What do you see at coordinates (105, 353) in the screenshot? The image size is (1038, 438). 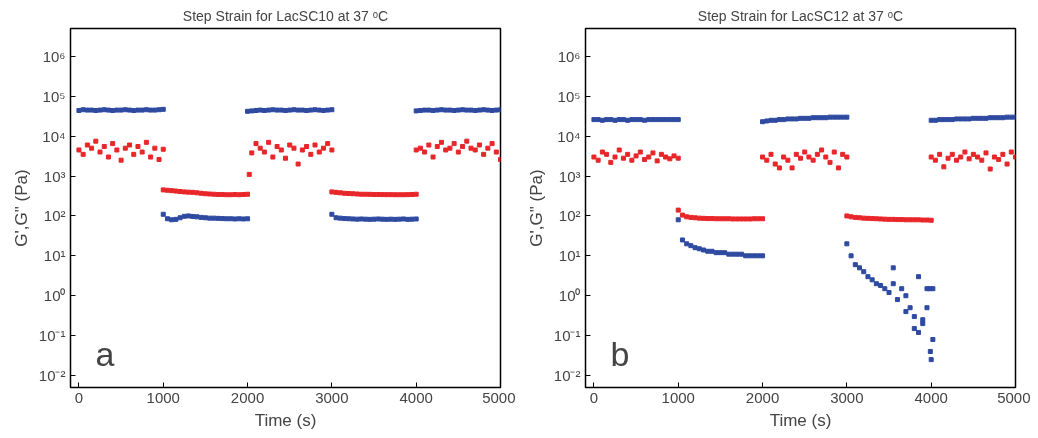 I see `annotation: a` at bounding box center [105, 353].